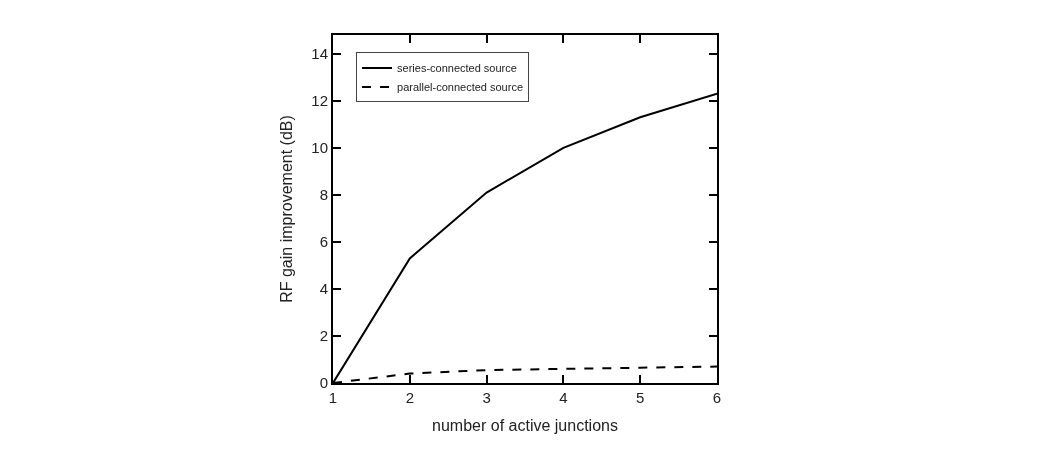 The width and height of the screenshot is (1046, 462). I want to click on legend-label: series-connected source, so click(457, 68).